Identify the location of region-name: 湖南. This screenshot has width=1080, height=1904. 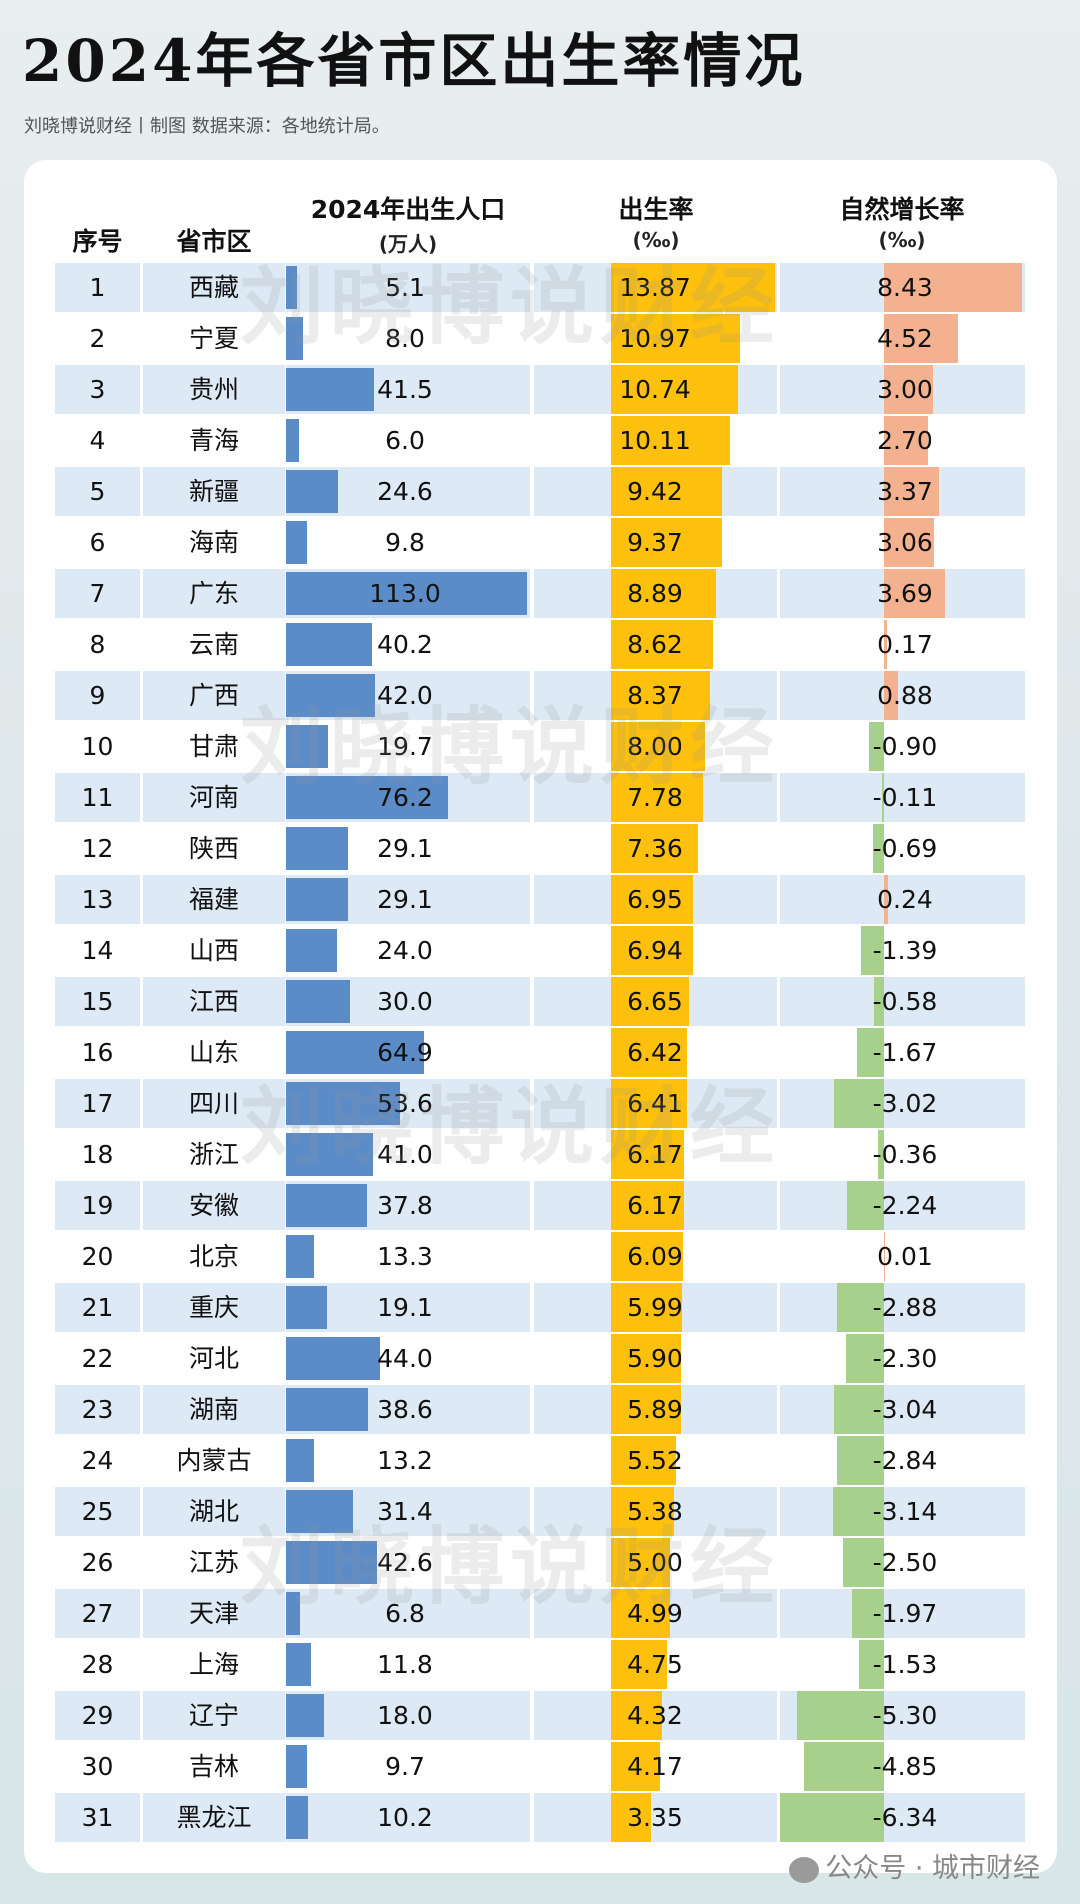
(213, 1409).